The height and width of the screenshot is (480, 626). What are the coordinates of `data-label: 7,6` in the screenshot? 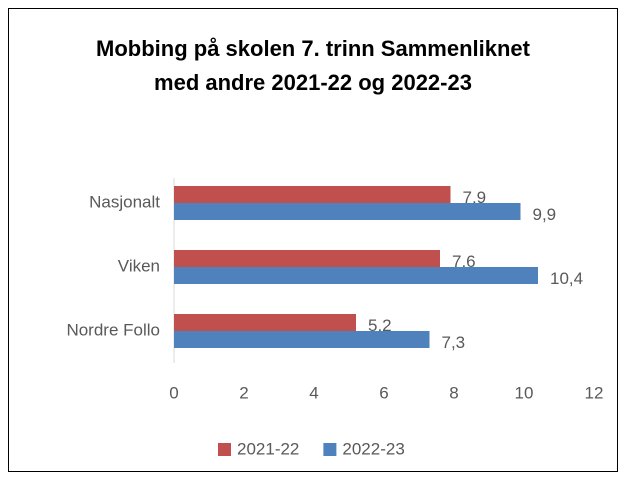 It's located at (464, 261).